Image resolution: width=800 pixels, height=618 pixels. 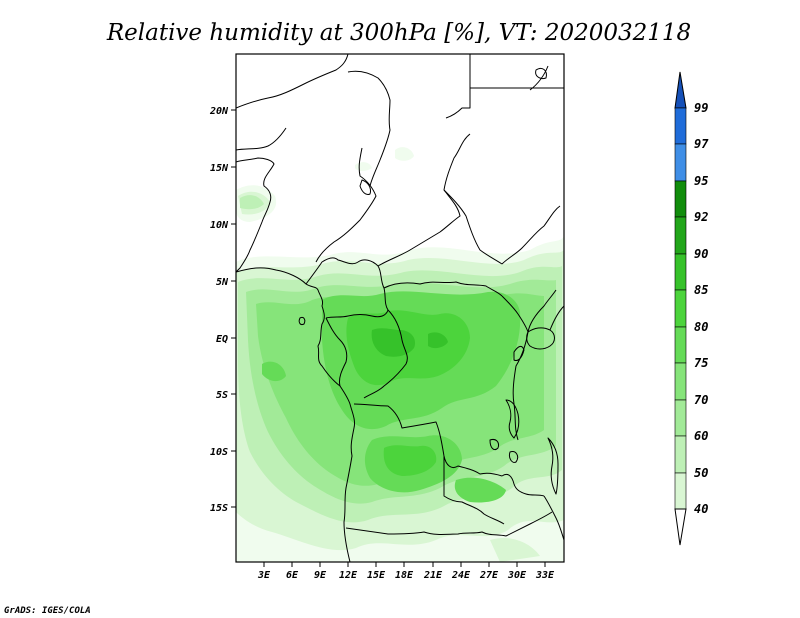 What do you see at coordinates (365, 187) in the screenshot?
I see `lake-chad` at bounding box center [365, 187].